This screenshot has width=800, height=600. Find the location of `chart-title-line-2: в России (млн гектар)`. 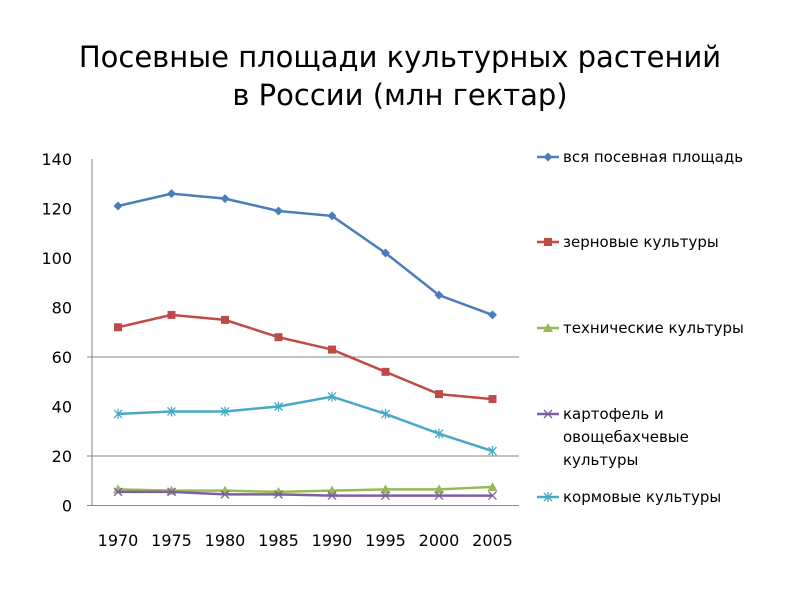

chart-title-line-2: в России (млн гектар) is located at coordinates (400, 95).